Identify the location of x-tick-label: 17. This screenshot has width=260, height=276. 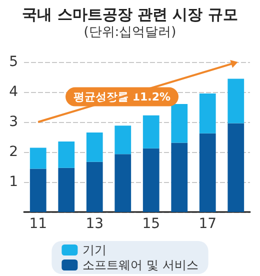
(207, 224).